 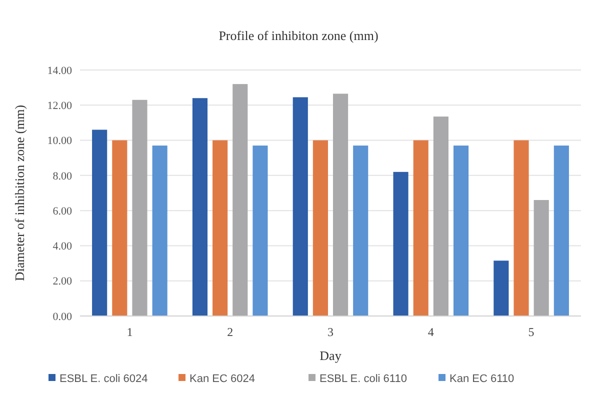 I want to click on legend-label: Kan EC 6024, so click(x=222, y=378).